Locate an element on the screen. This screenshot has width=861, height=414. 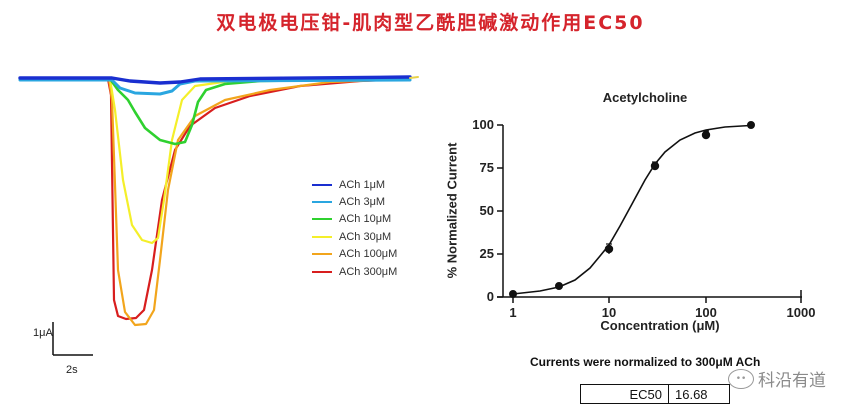
legend-label: ACh 1μM is located at coordinates (362, 184).